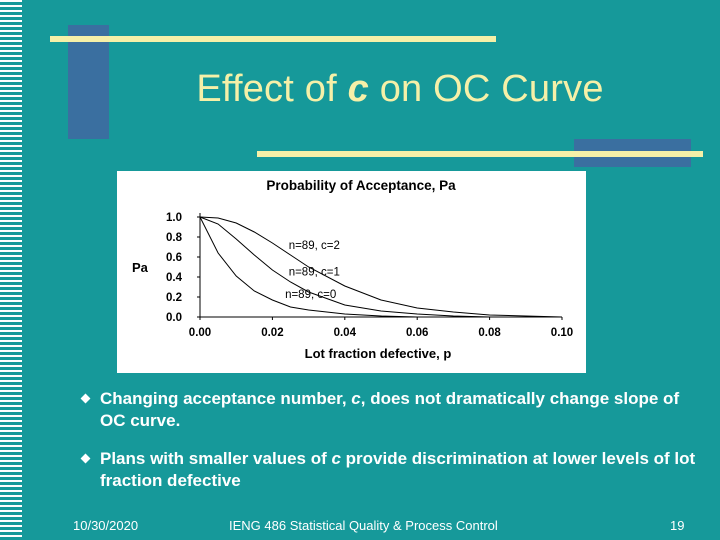 This screenshot has width=720, height=540. What do you see at coordinates (562, 333) in the screenshot?
I see `x-tick-label: 0.10` at bounding box center [562, 333].